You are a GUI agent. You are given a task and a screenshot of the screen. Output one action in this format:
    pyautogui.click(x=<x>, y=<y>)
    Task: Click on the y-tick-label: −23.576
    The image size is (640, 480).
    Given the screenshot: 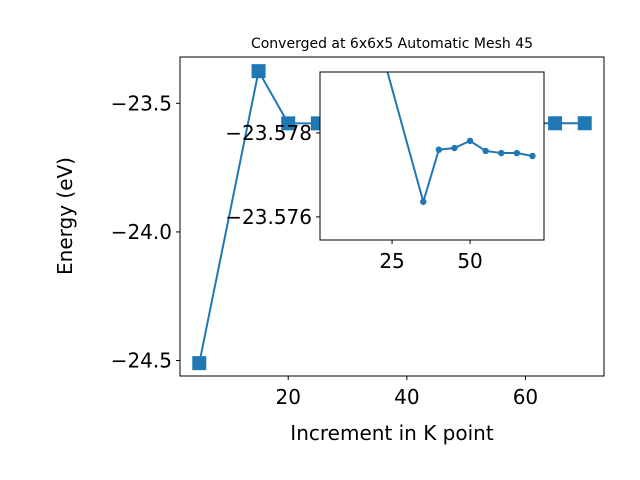 What is the action you would take?
    pyautogui.click(x=268, y=217)
    